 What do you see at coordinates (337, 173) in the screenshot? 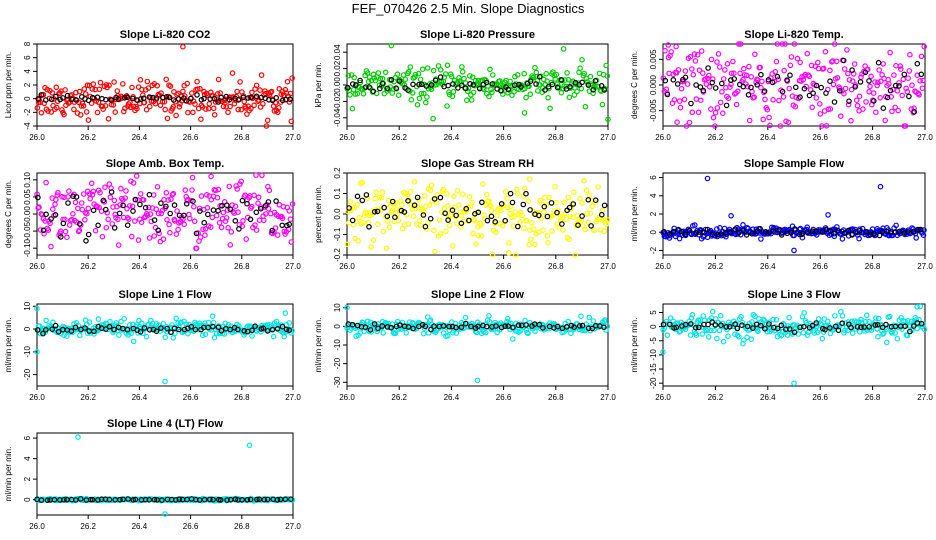
I see `y-tick-label: 0.2` at bounding box center [337, 173].